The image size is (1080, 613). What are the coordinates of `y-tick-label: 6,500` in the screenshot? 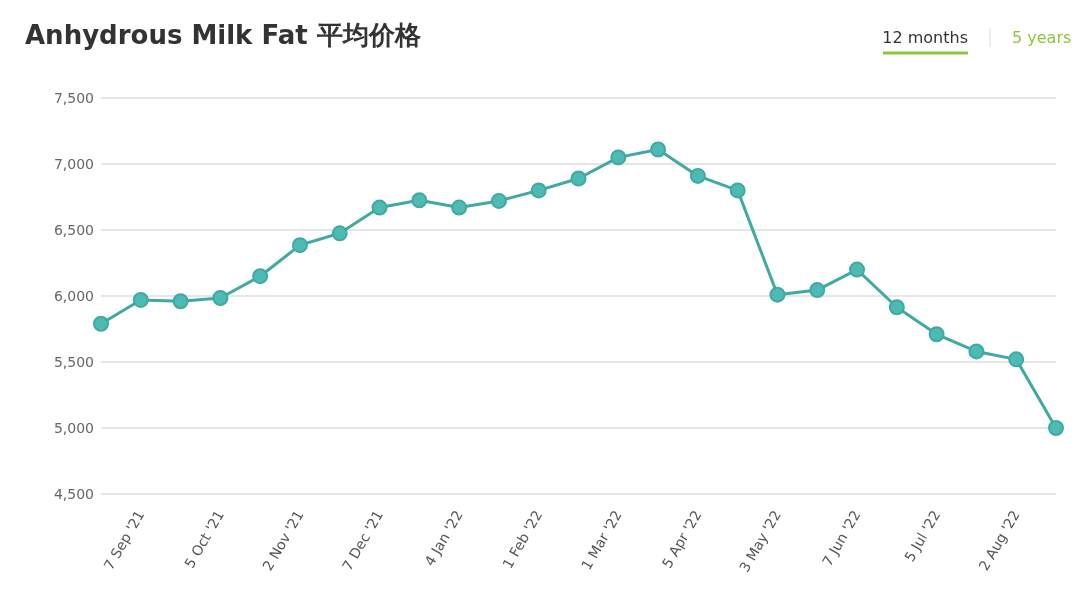 It's located at (73, 230).